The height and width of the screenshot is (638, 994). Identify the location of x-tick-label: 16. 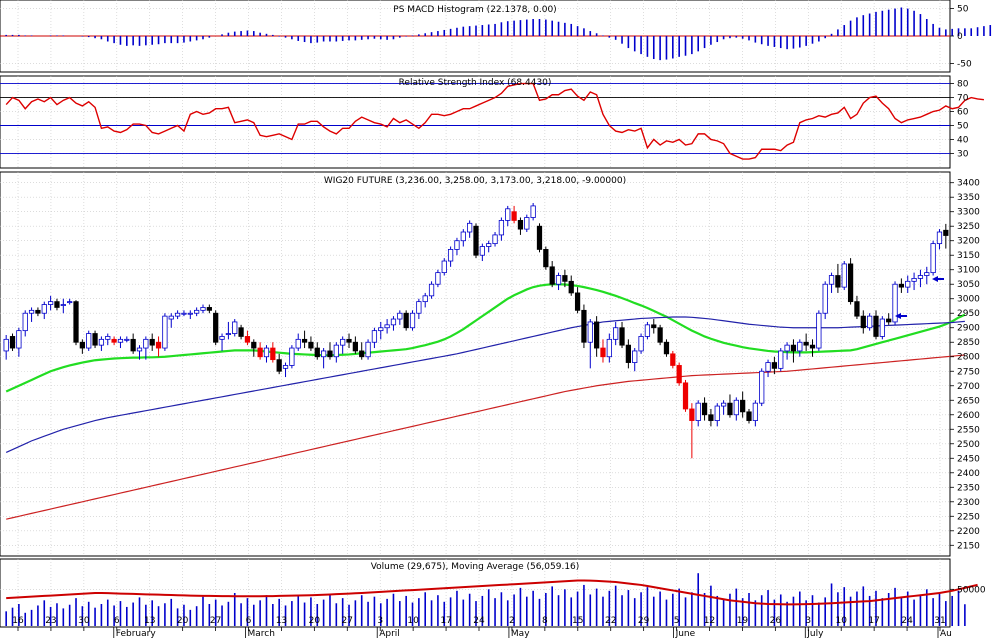
(18, 621).